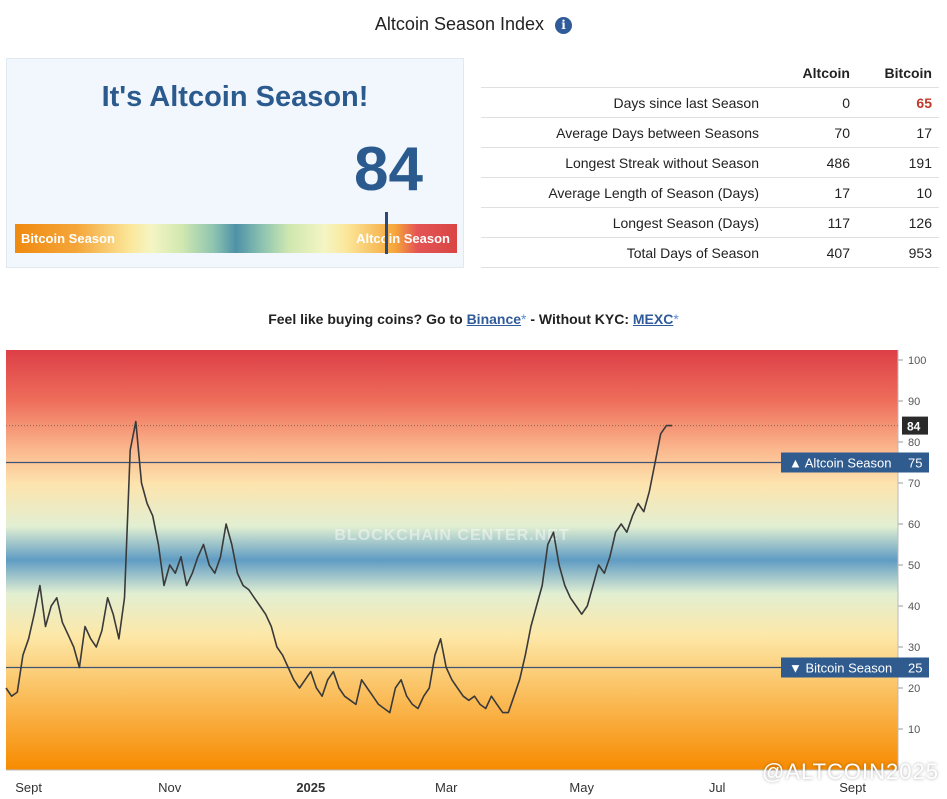 The height and width of the screenshot is (799, 947). I want to click on bitcoin-cell: 953, so click(898, 252).